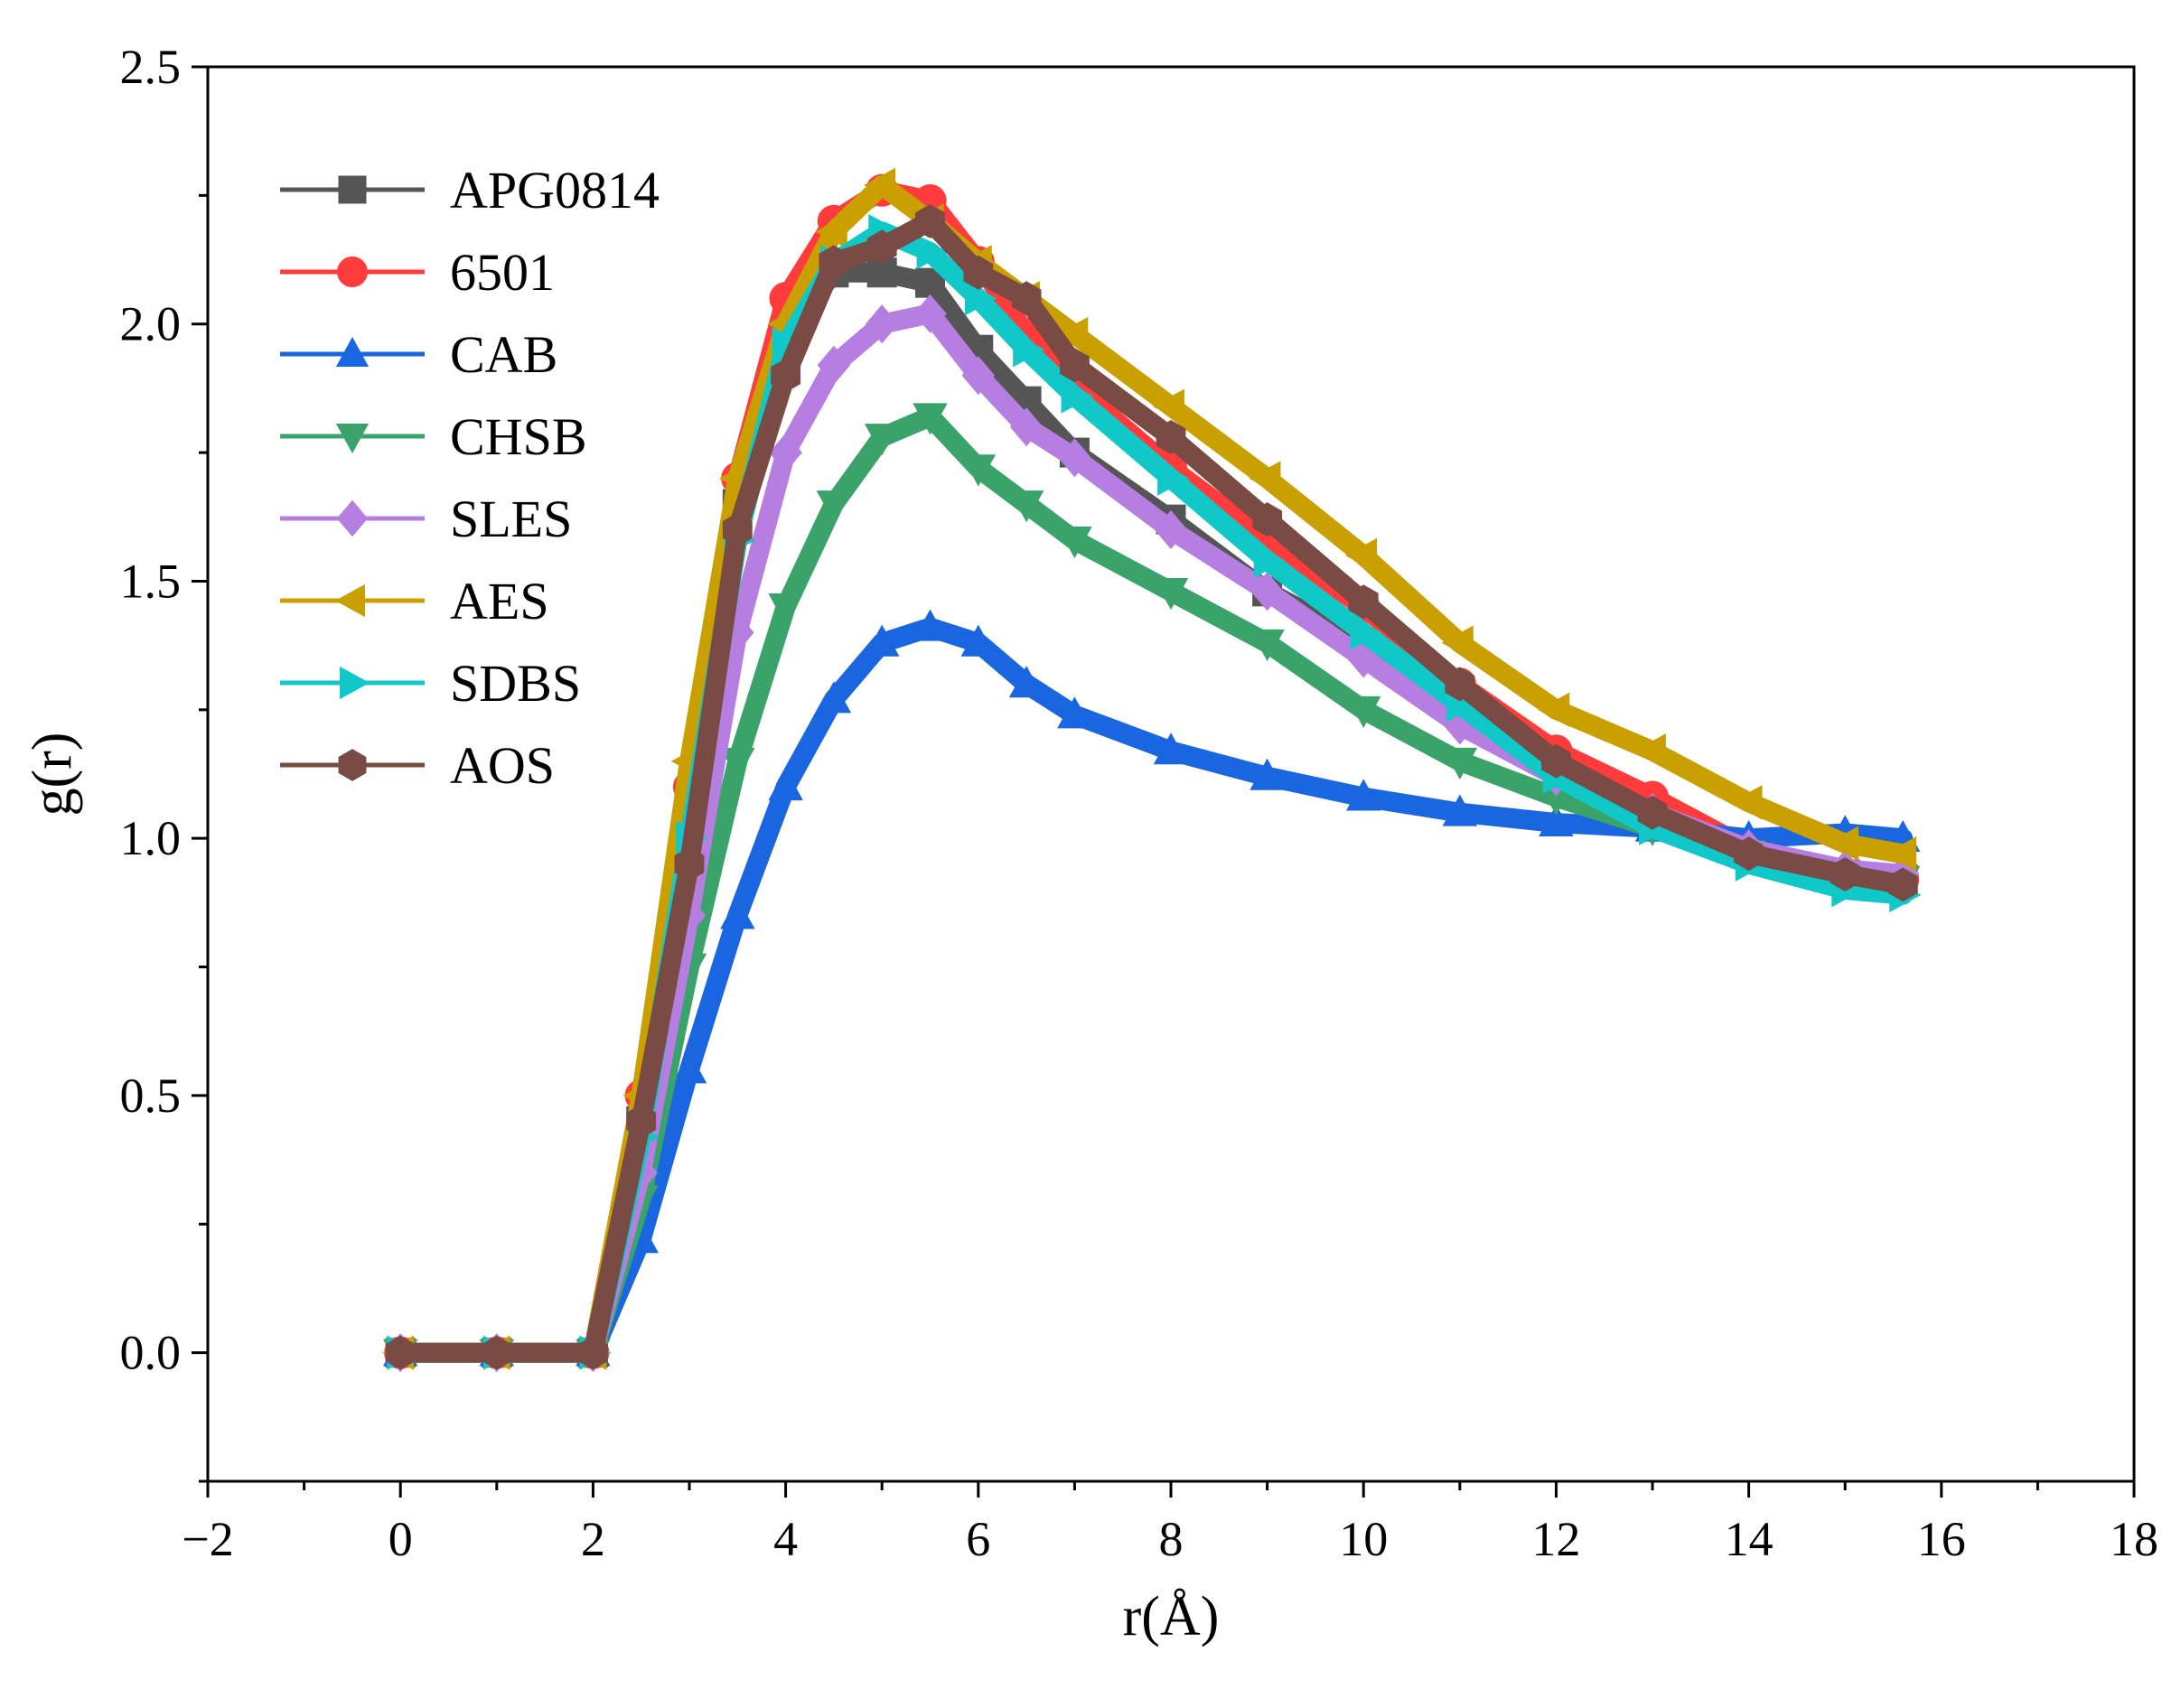  Describe the element at coordinates (593, 1539) in the screenshot. I see `x-tick-label: 2` at that location.